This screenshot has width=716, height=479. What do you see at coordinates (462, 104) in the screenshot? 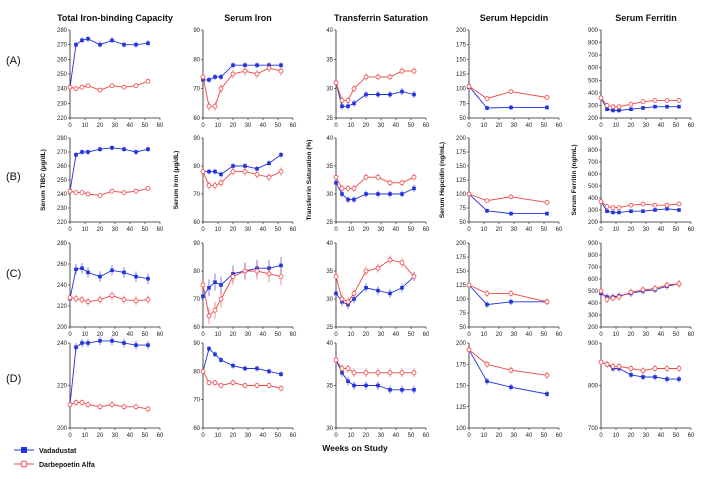
I see `y-tick-label: 75` at bounding box center [462, 104].